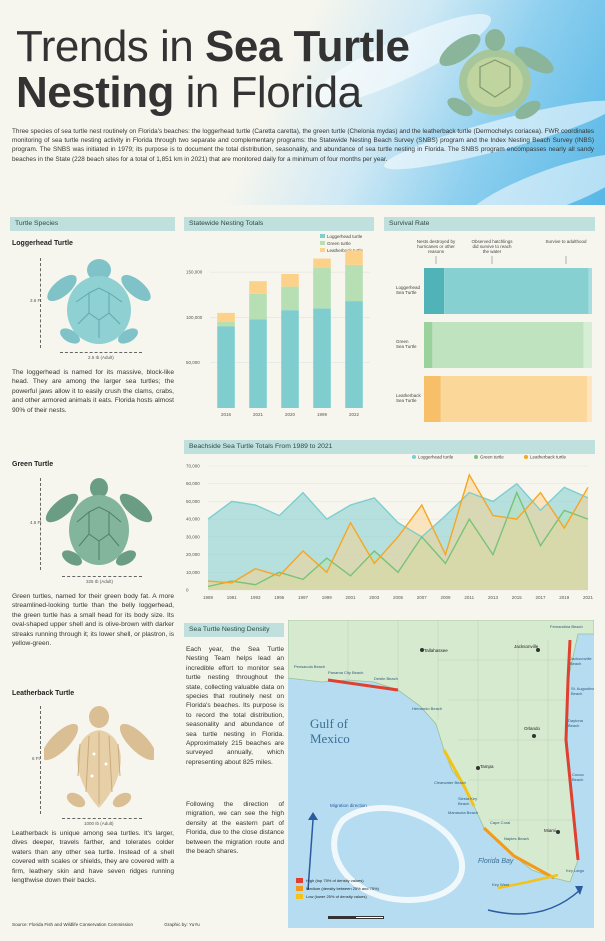  I want to click on x-tick-label: 2011, so click(469, 597).